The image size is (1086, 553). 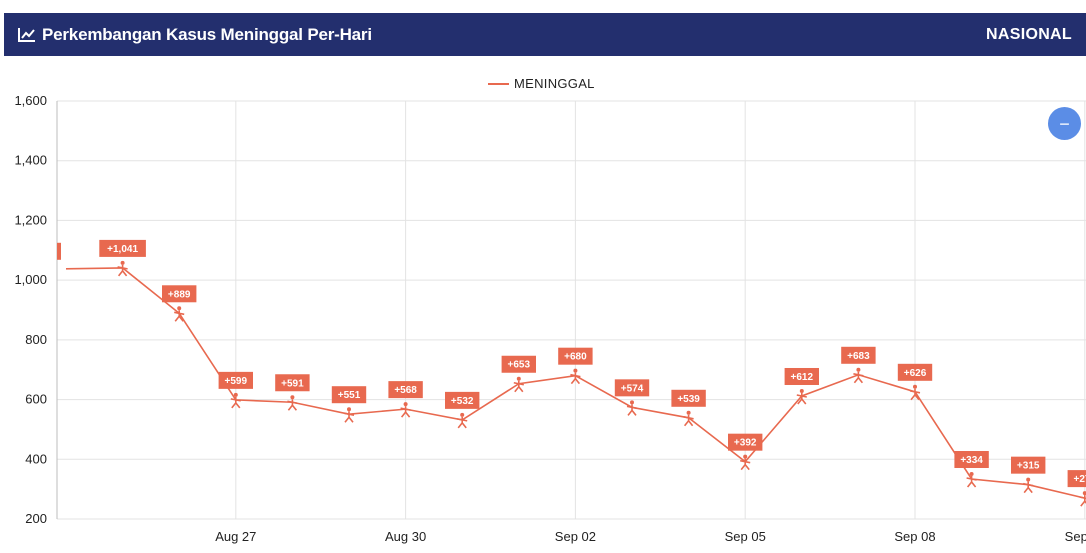 What do you see at coordinates (36, 518) in the screenshot?
I see `y-tick-label: 200` at bounding box center [36, 518].